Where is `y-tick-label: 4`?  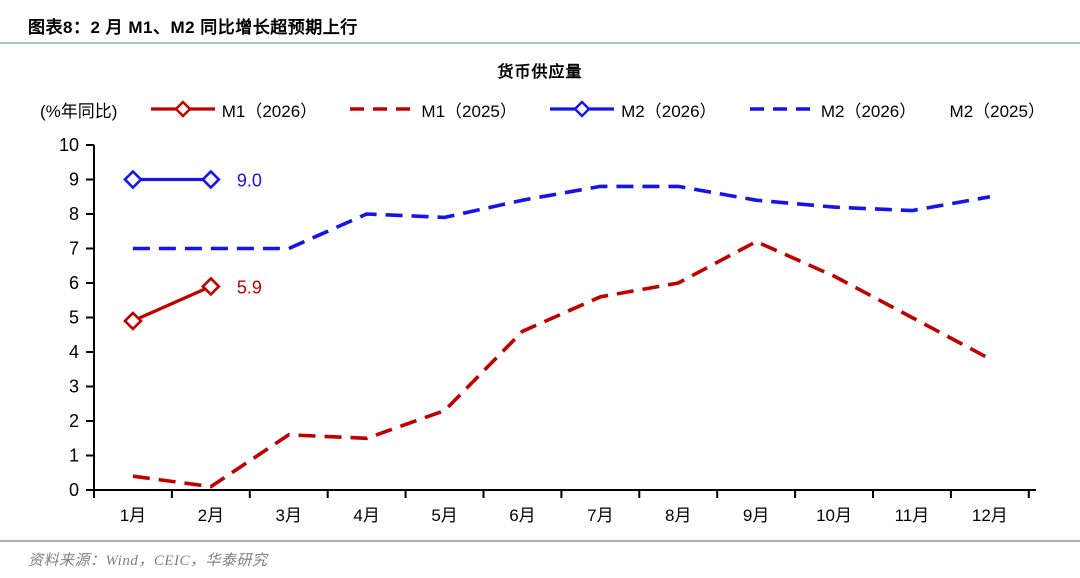
y-tick-label: 4 is located at coordinates (74, 352).